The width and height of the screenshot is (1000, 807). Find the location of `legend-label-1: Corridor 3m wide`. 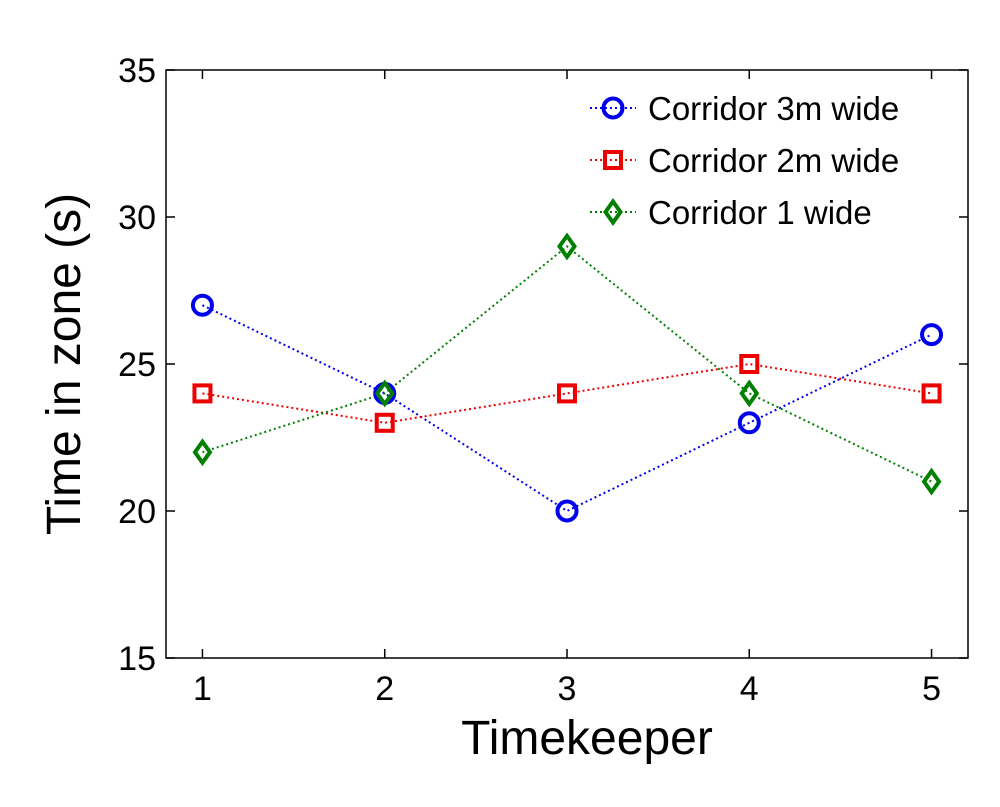

legend-label-1: Corridor 3m wide is located at coordinates (773, 108).